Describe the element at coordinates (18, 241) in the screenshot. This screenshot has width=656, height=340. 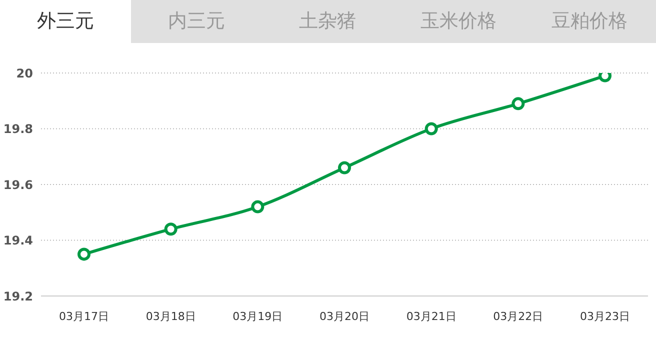
I see `y-tick-label: 19.4` at that location.